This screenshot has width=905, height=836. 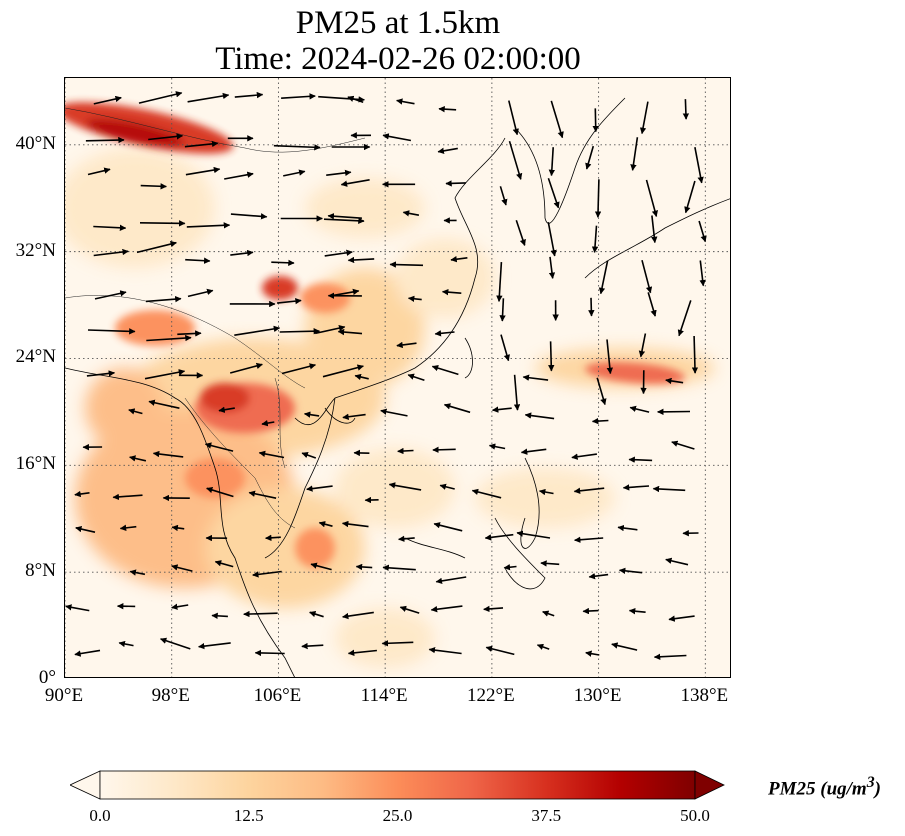 I want to click on x-tick-label: 138°E, so click(x=704, y=695).